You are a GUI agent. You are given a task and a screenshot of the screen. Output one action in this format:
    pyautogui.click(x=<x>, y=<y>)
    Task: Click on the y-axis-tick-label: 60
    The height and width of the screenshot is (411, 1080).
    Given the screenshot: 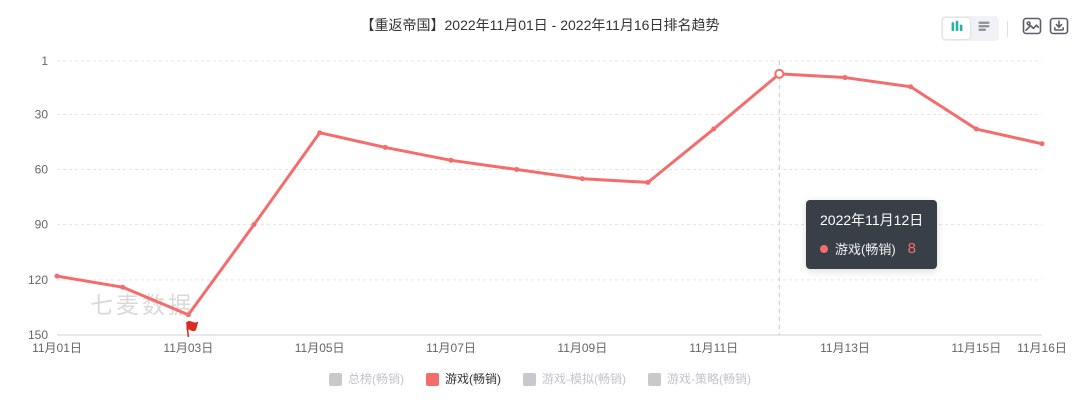 What is the action you would take?
    pyautogui.click(x=42, y=169)
    